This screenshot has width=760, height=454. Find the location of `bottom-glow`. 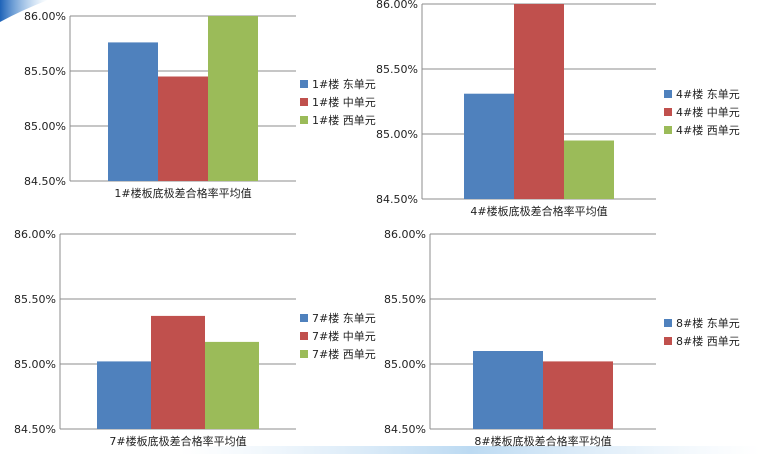

bottom-glow is located at coordinates (470, 450).